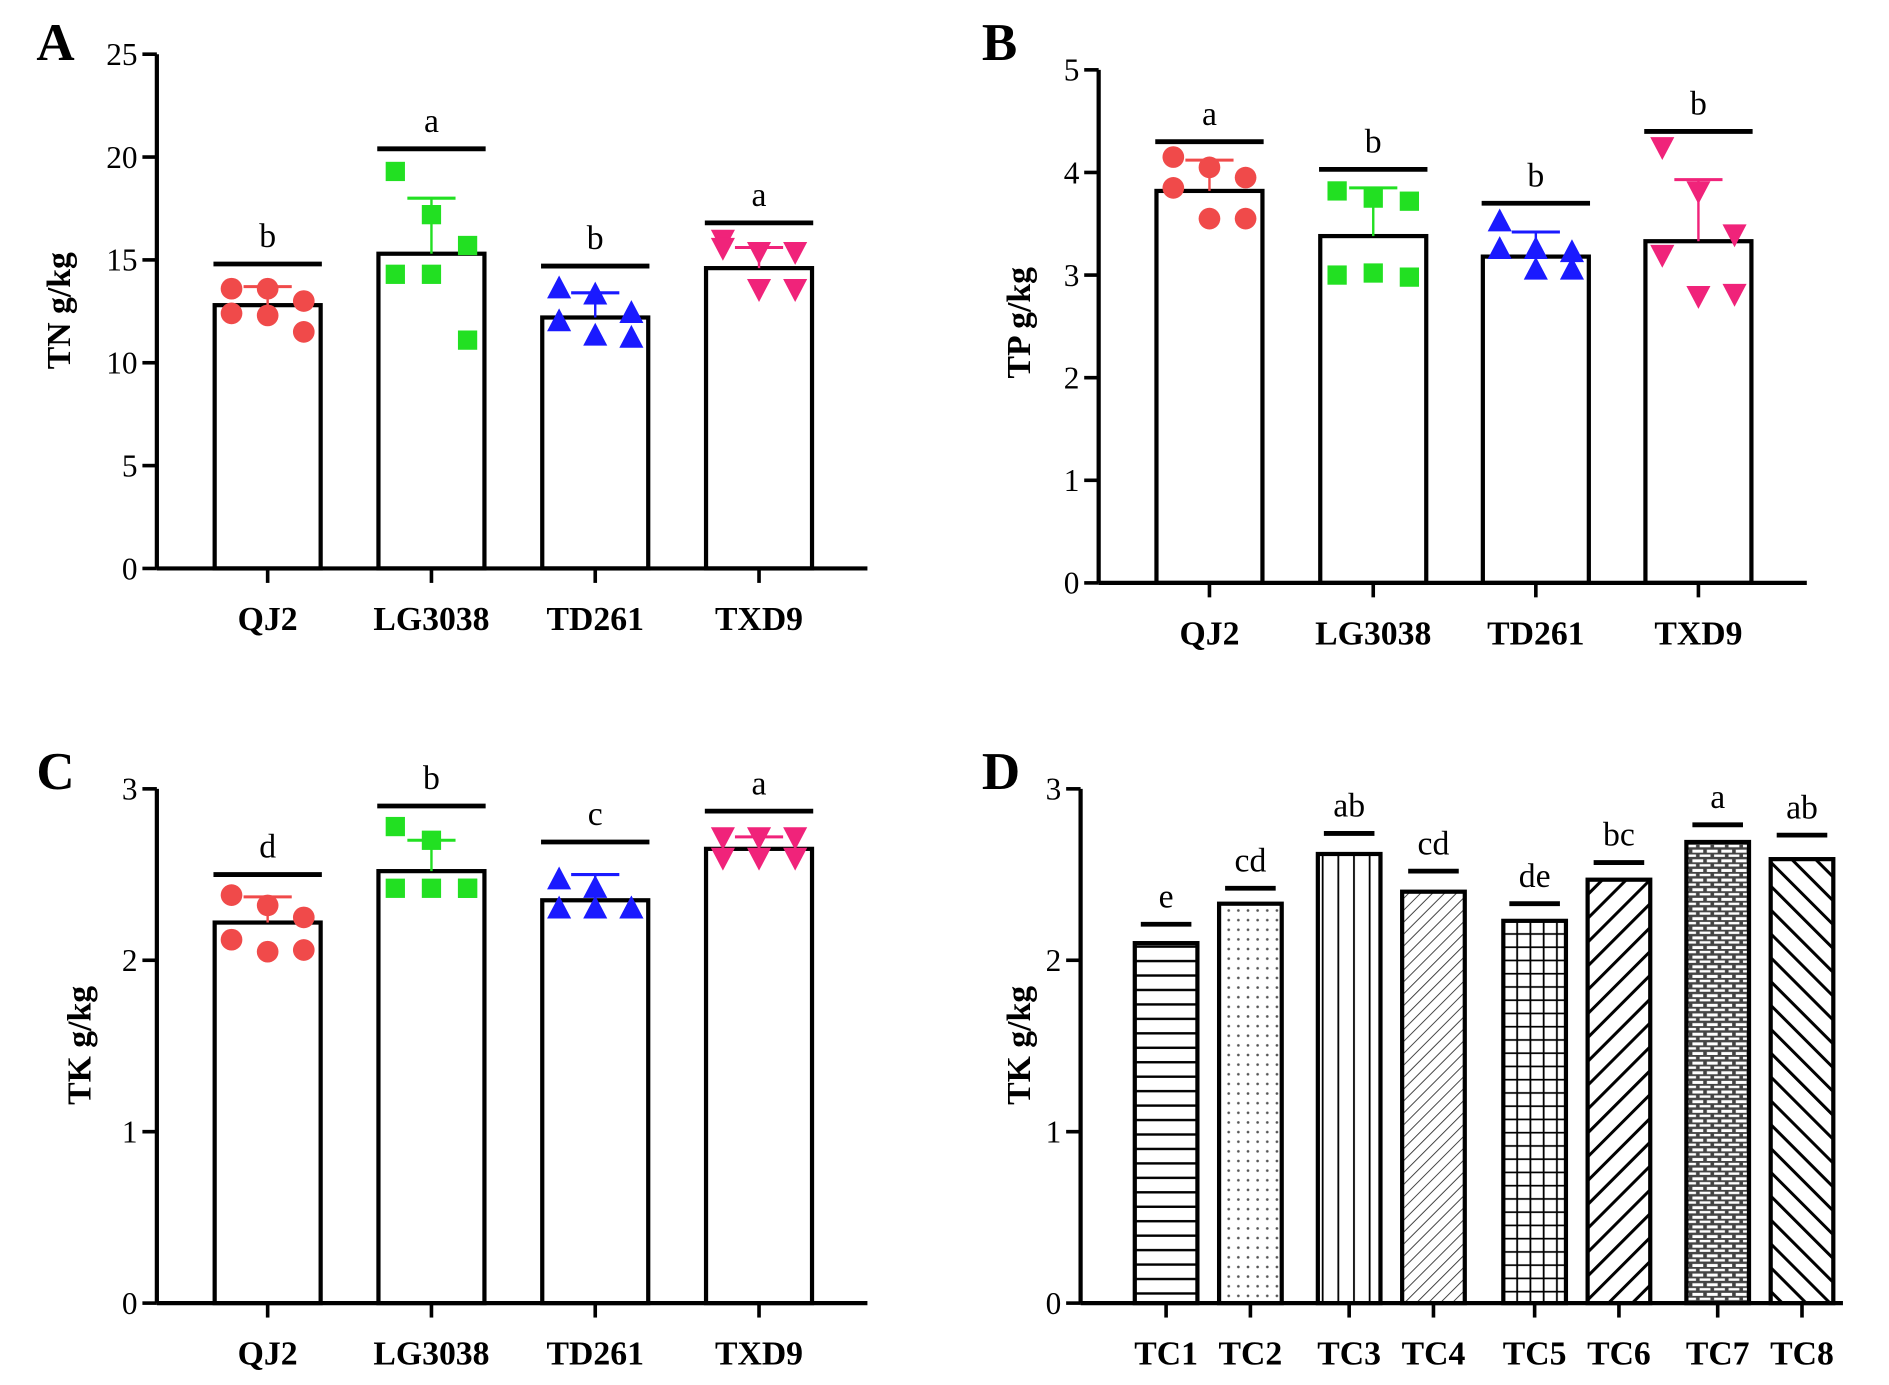  Describe the element at coordinates (1434, 1354) in the screenshot. I see `x-tick-label: TC4` at that location.